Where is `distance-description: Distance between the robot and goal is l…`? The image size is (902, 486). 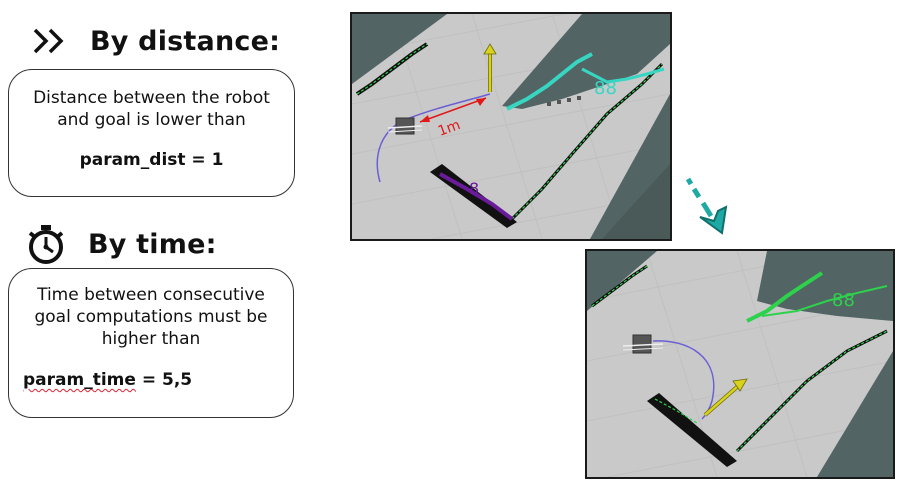 distance-description: Distance between the robot and goal is l… is located at coordinates (151, 109).